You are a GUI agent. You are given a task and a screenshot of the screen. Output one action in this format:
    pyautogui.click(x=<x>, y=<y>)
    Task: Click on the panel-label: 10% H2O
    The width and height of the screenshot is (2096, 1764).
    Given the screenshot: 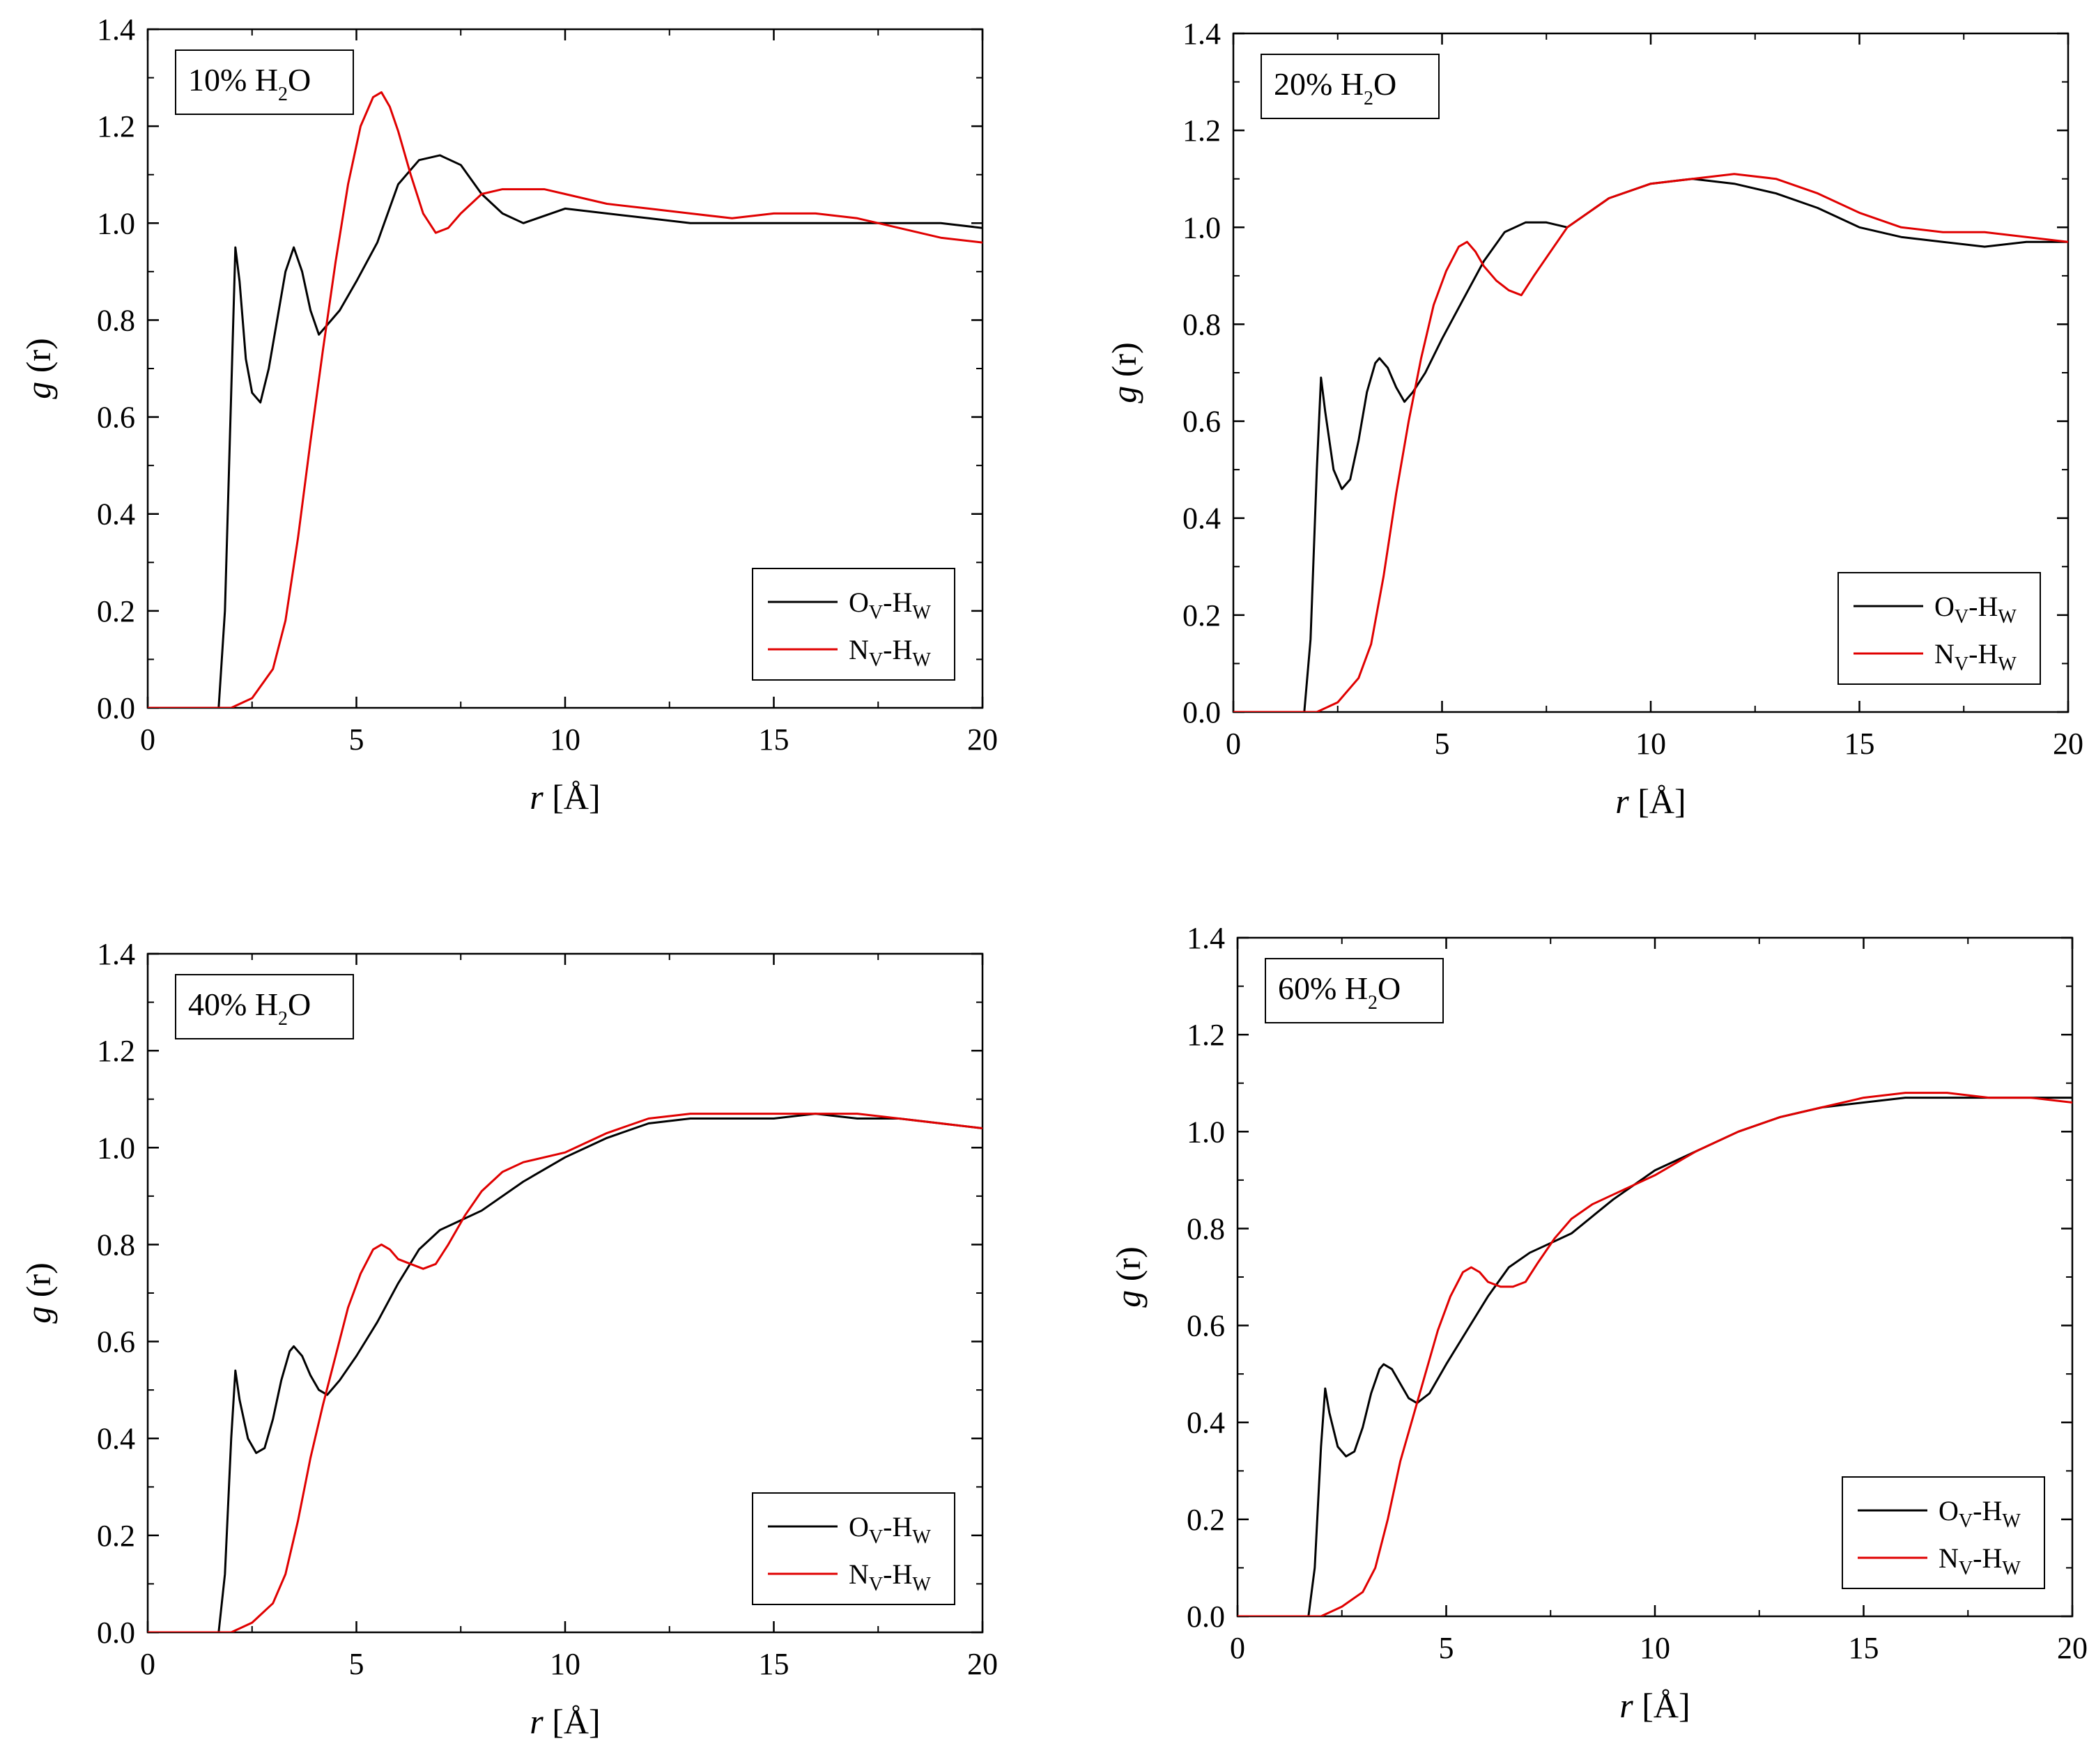 What is the action you would take?
    pyautogui.click(x=249, y=83)
    